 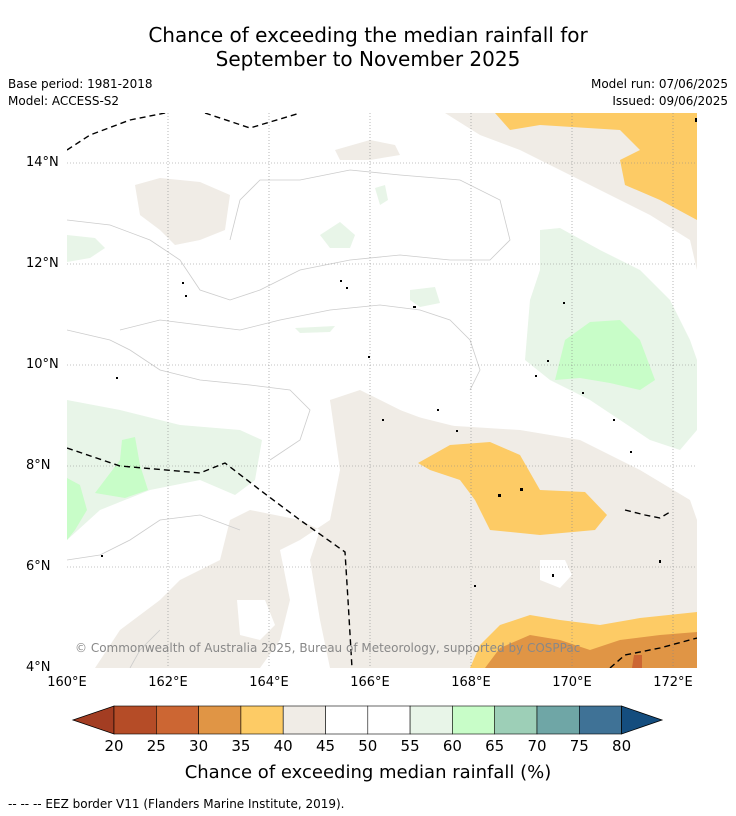 What do you see at coordinates (121, 467) in the screenshot?
I see `region-green-west` at bounding box center [121, 467].